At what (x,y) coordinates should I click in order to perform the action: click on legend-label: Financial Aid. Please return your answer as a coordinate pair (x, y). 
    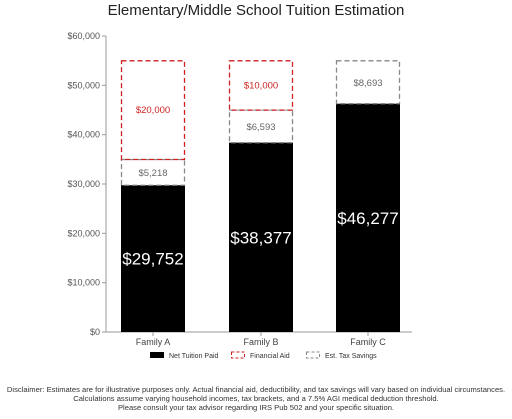
    Looking at the image, I should click on (270, 356).